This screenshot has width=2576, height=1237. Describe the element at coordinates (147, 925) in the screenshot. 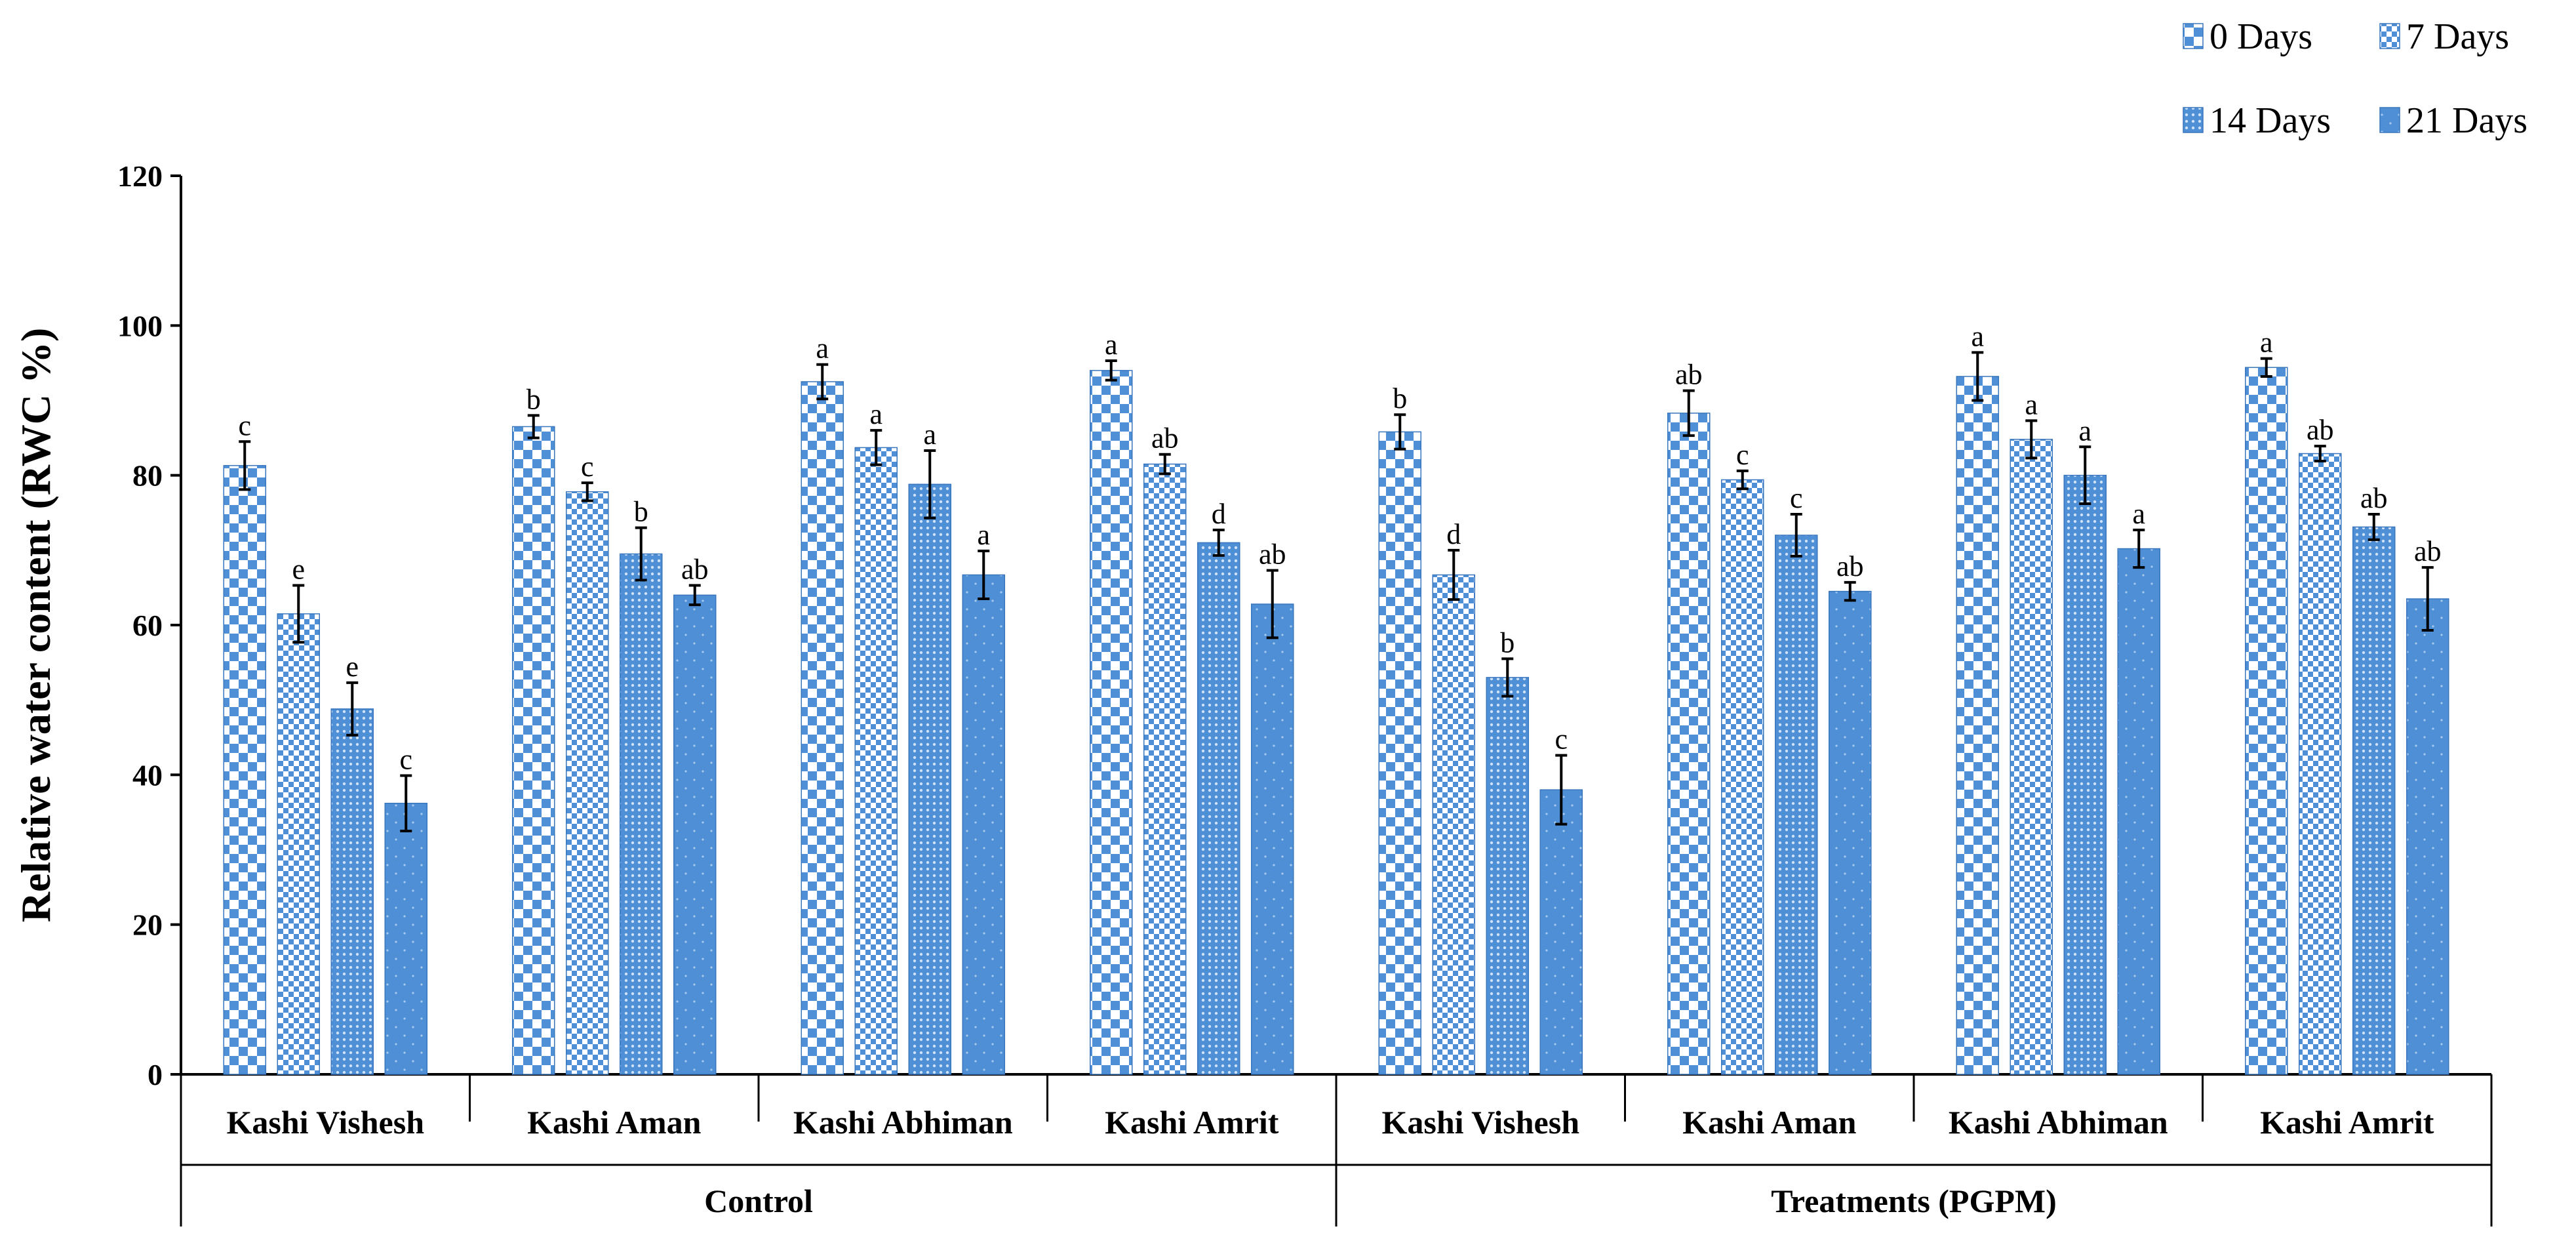

I see `y-tick-label: 20` at that location.